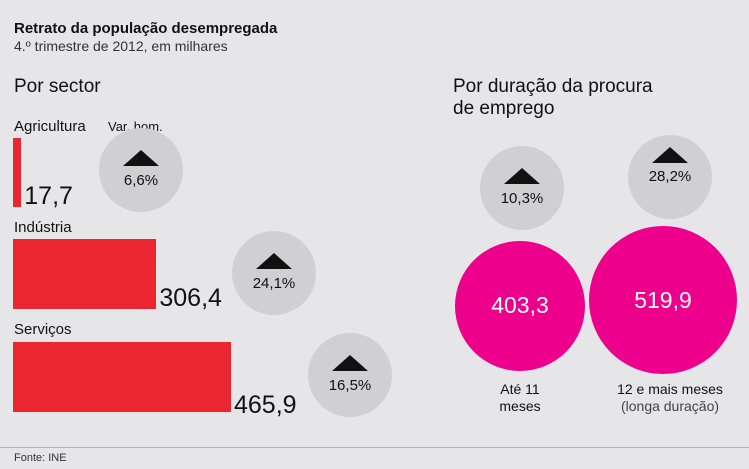 The height and width of the screenshot is (469, 749). Describe the element at coordinates (350, 375) in the screenshot. I see `change-circle: 16,5%` at that location.